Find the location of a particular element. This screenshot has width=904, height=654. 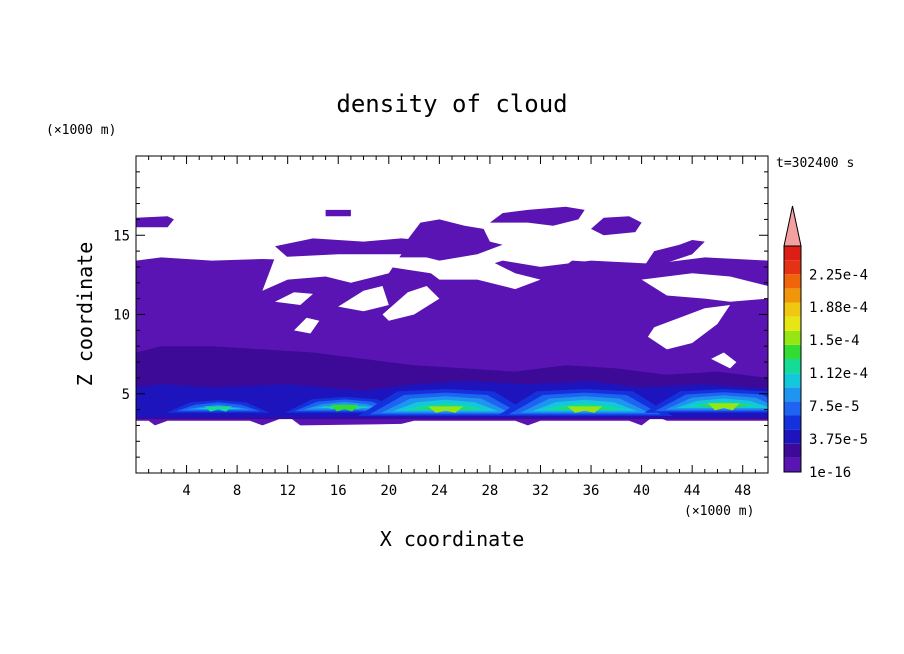

time-label: t=302400 s is located at coordinates (815, 163).